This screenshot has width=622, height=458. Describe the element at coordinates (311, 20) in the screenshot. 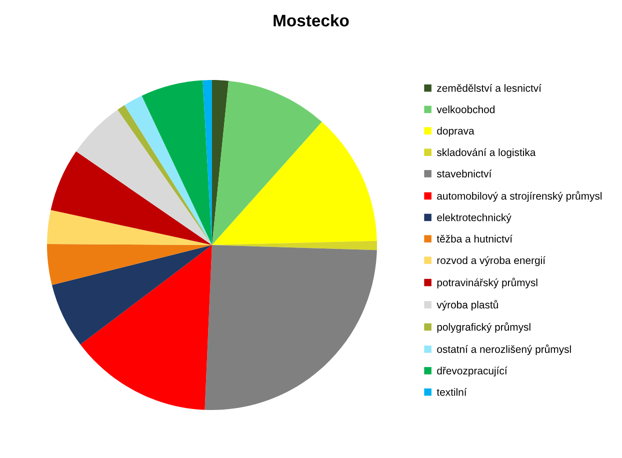

I see `chart-title: Mostecko` at that location.